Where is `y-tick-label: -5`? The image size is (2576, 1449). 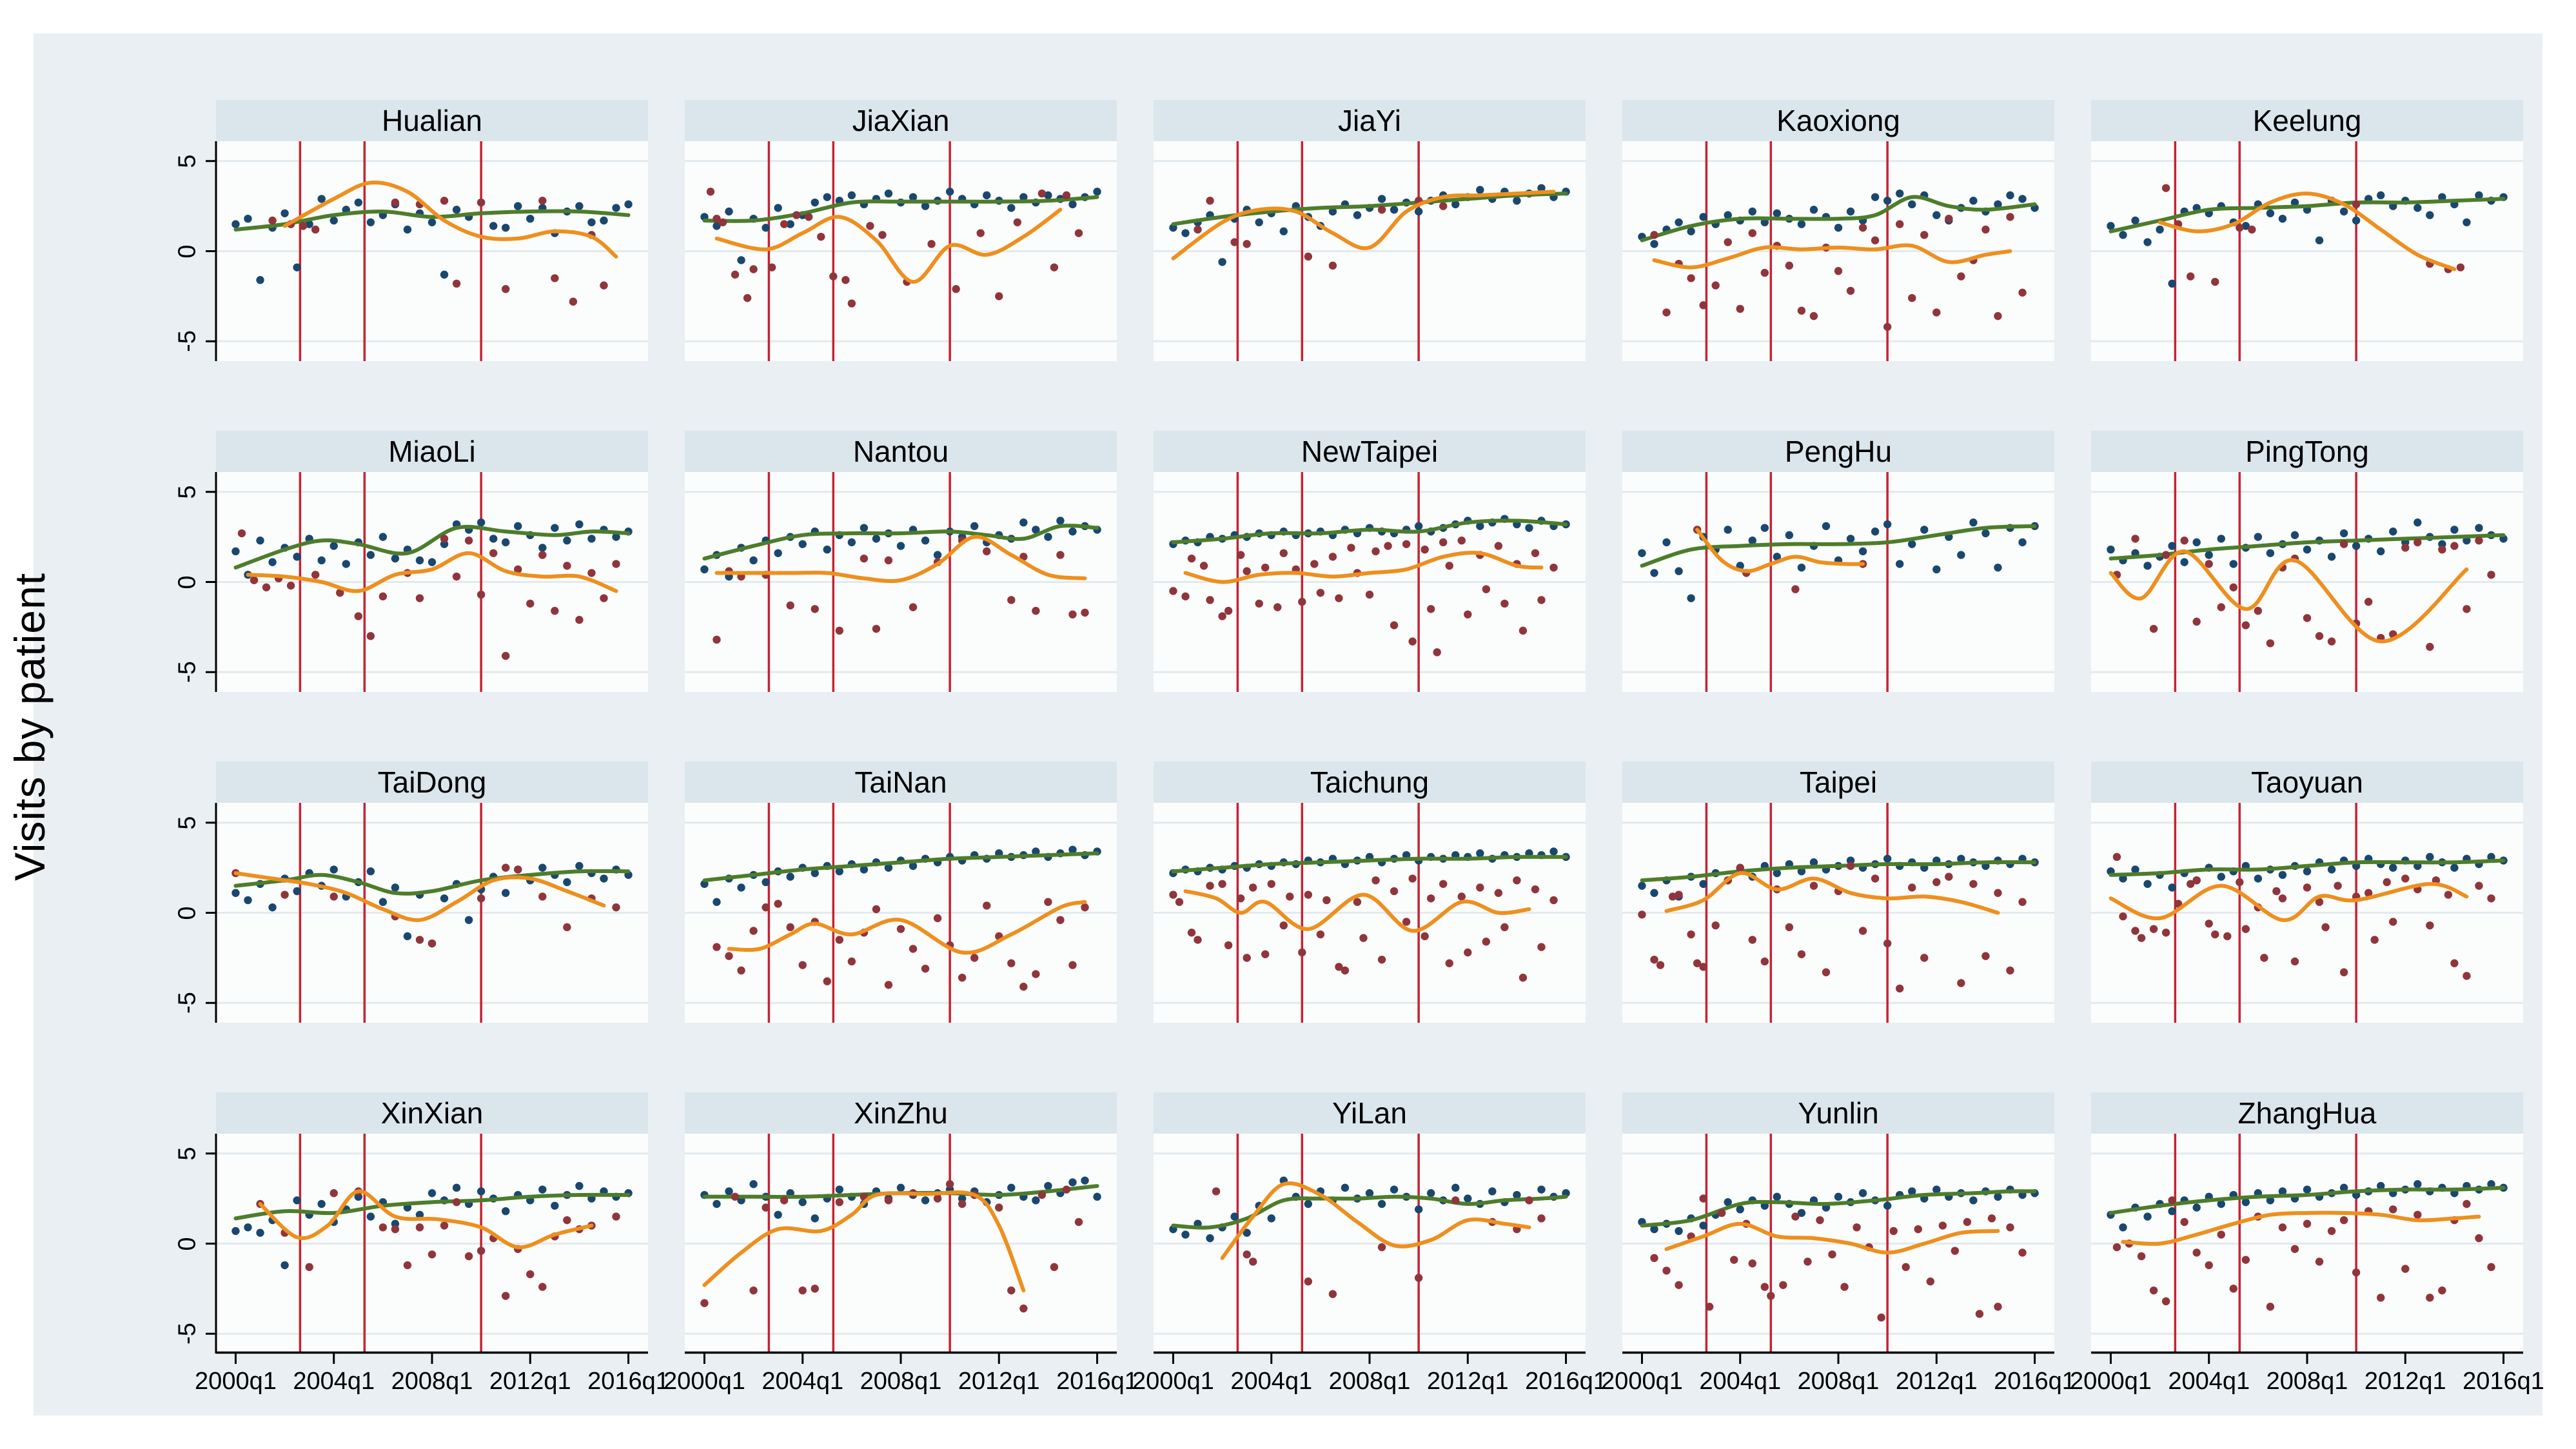 y-tick-label: -5 is located at coordinates (187, 672).